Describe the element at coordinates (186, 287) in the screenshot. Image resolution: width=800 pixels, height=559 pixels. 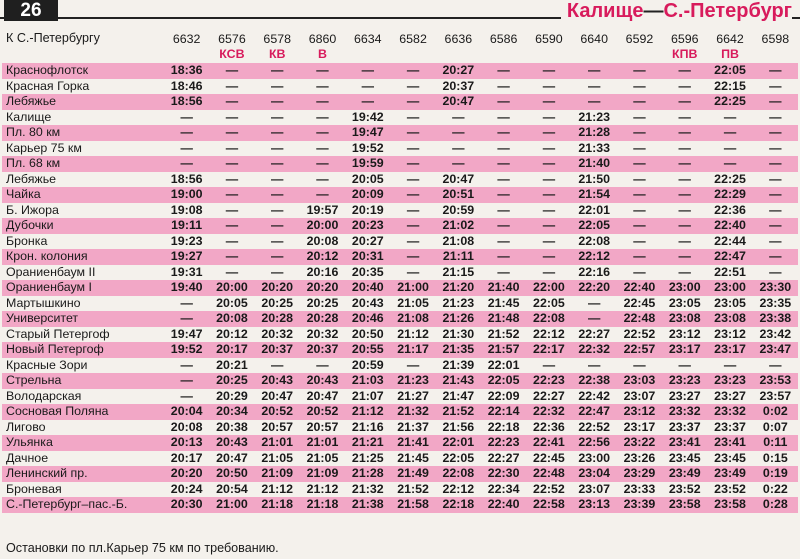
I see `departure-time: 19:40` at that location.